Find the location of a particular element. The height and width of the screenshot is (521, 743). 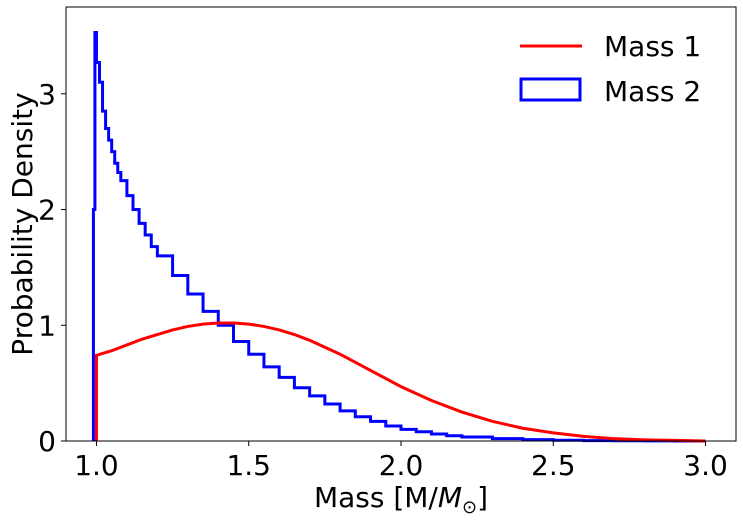

y-tick-label: 2 is located at coordinates (47, 210).